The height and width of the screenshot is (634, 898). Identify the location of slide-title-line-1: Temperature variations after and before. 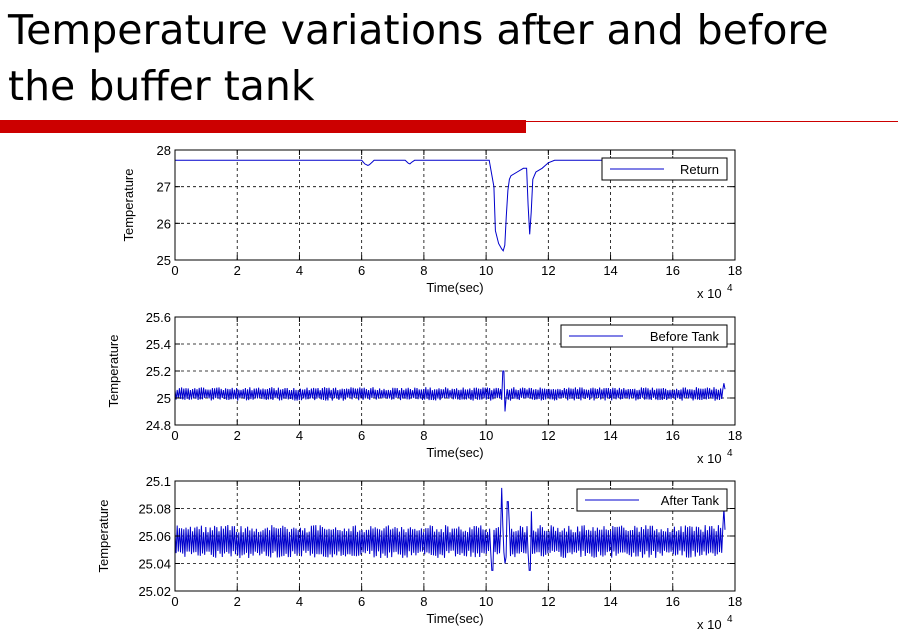
(418, 30).